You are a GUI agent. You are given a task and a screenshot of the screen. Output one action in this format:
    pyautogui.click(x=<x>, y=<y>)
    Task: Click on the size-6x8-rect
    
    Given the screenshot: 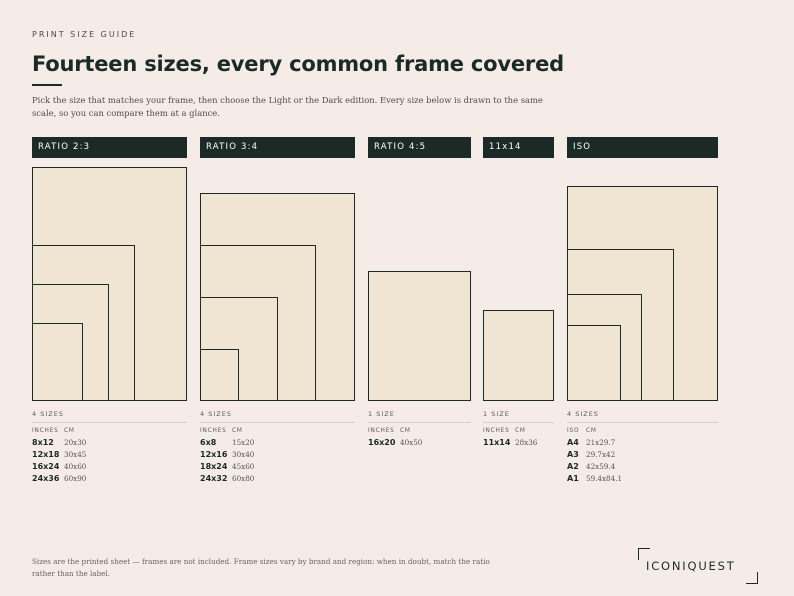 What is the action you would take?
    pyautogui.click(x=219, y=375)
    